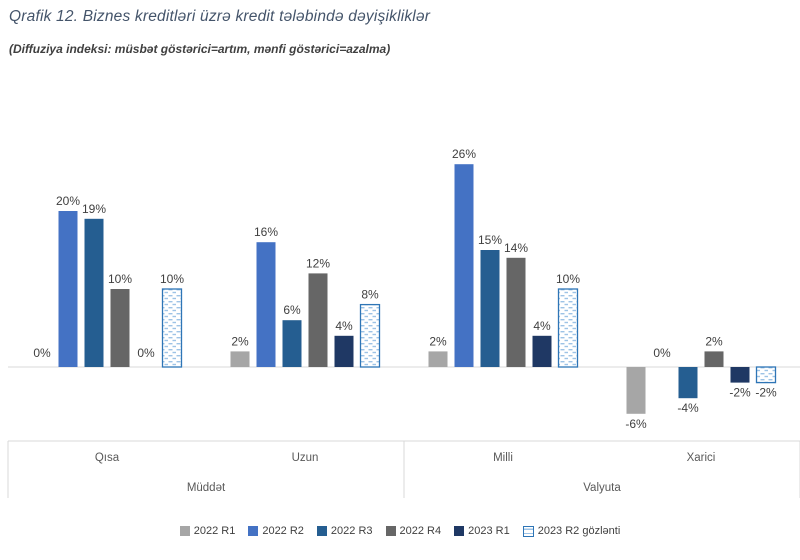 The height and width of the screenshot is (560, 800). Describe the element at coordinates (240, 359) in the screenshot. I see `bar-2022-R1-Uzun` at that location.